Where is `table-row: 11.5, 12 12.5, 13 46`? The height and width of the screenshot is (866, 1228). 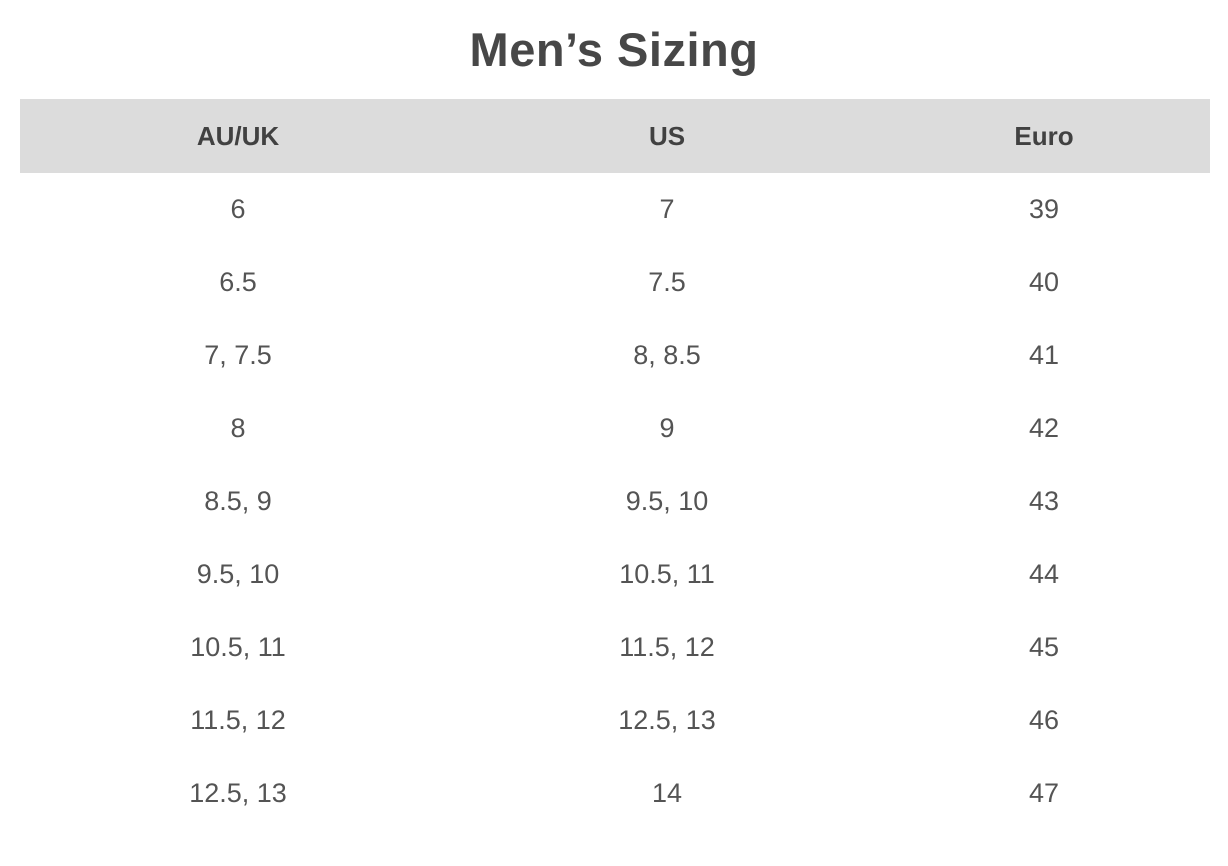
table-row: 11.5, 12 12.5, 13 46 is located at coordinates (615, 720).